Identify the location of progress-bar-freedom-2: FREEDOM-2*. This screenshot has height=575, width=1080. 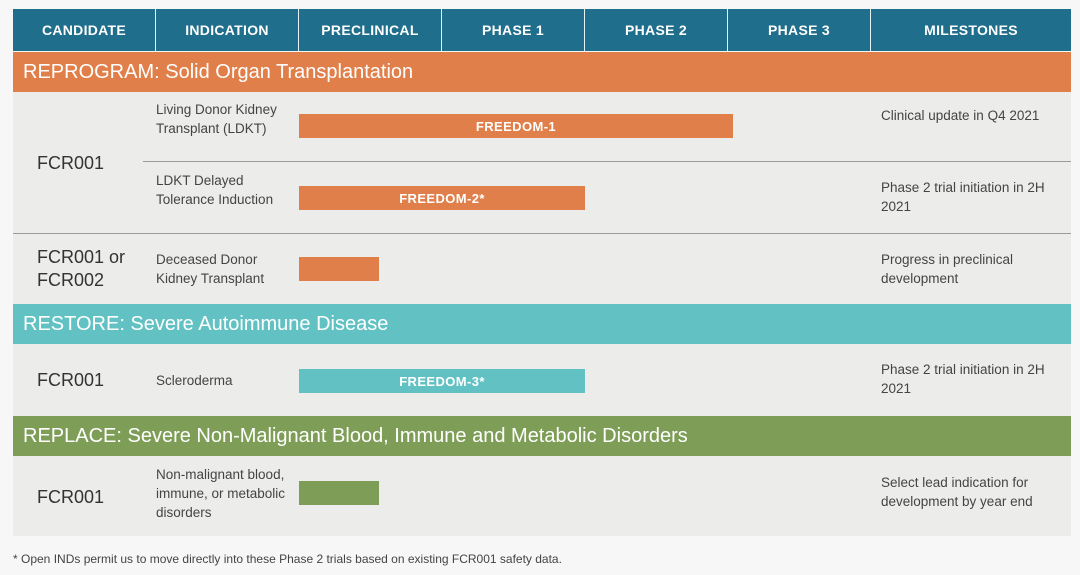
(442, 198).